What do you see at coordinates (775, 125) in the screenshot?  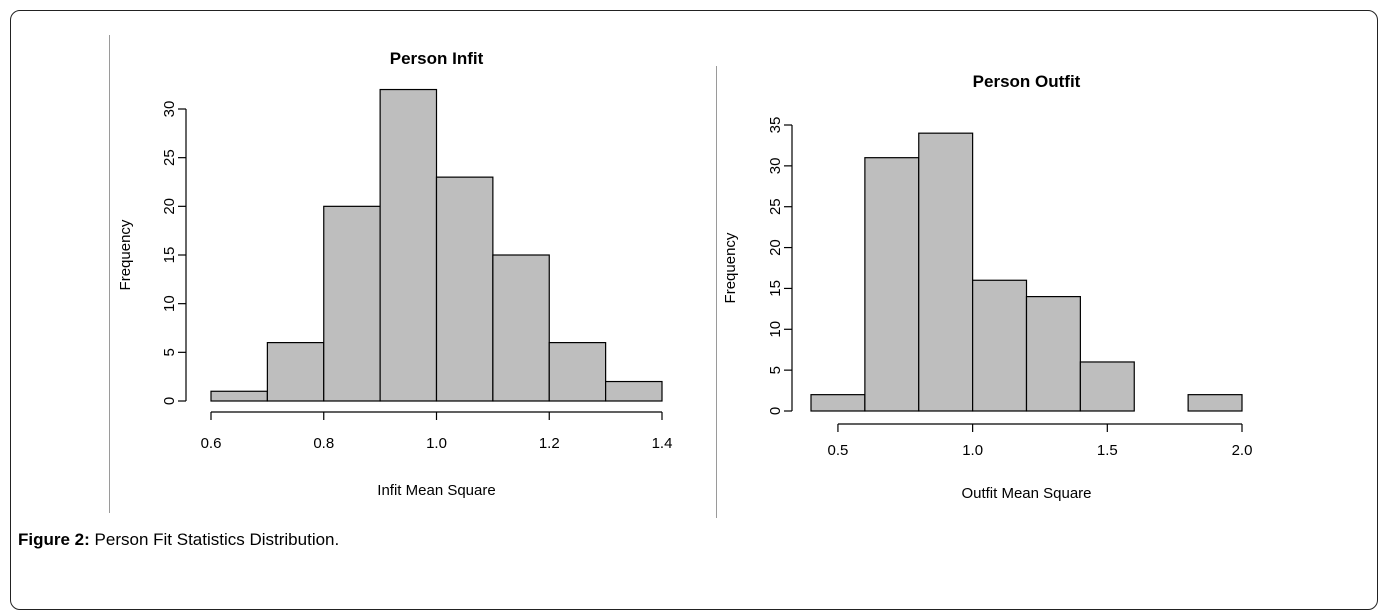 I see `y-tick-label: 35` at bounding box center [775, 125].